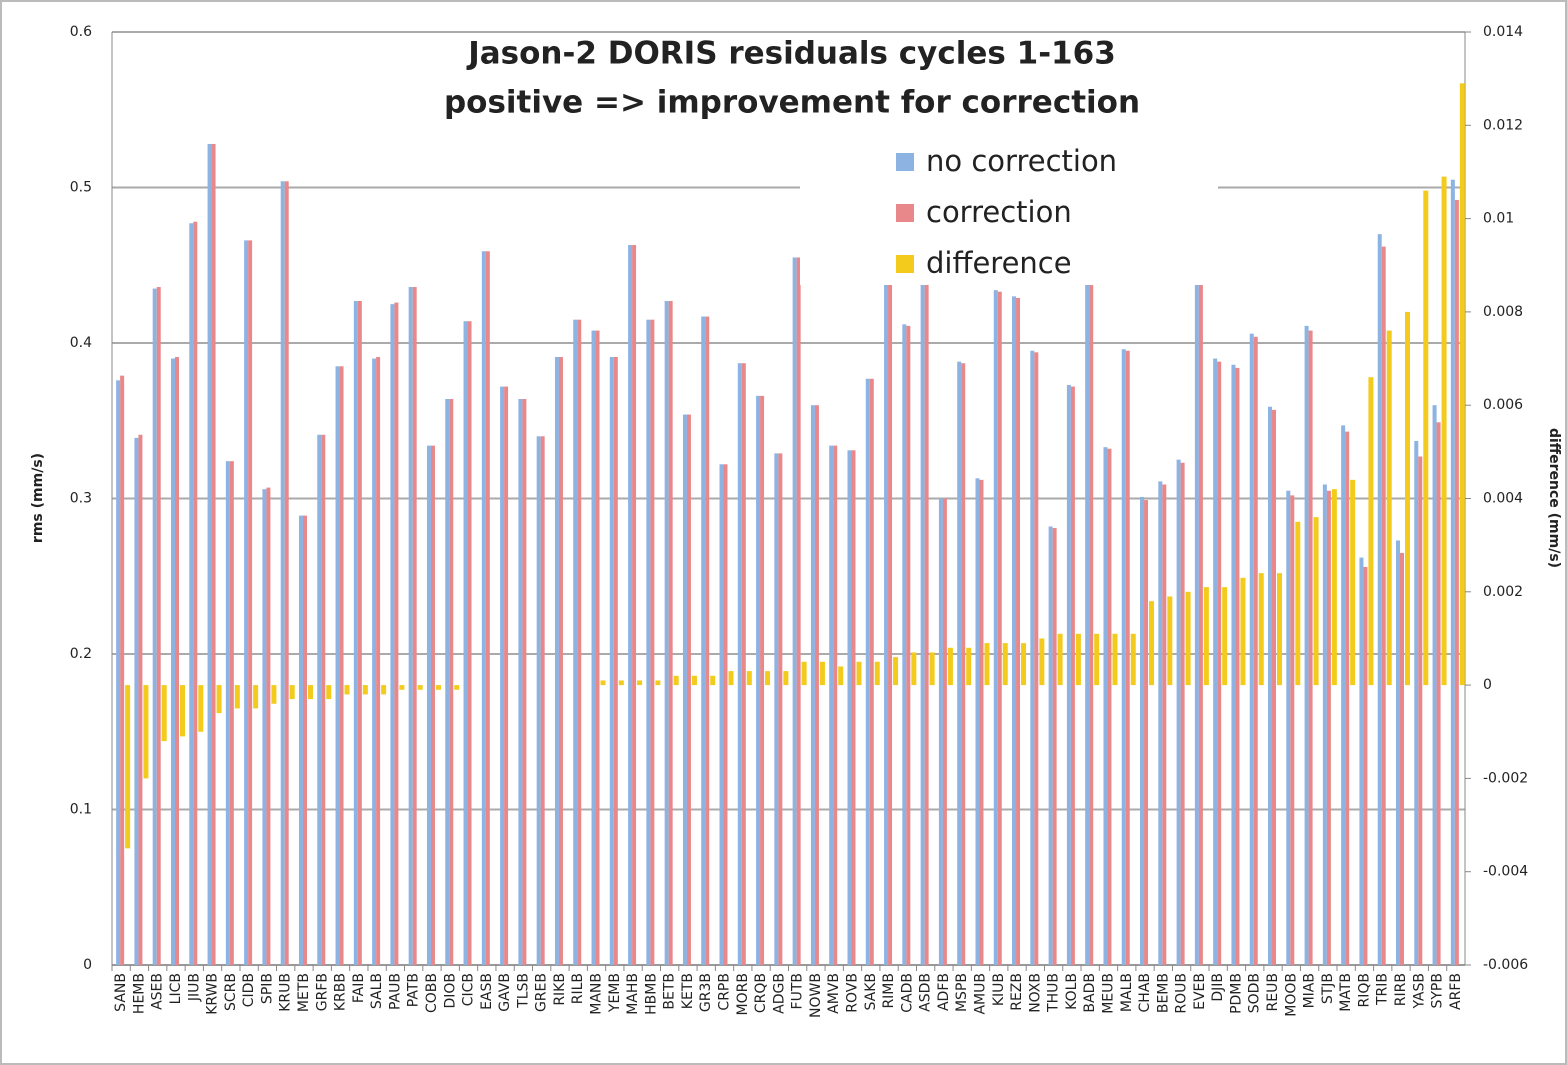 This screenshot has height=1065, width=1567. I want to click on x-tick-label: HEMB, so click(139, 993).